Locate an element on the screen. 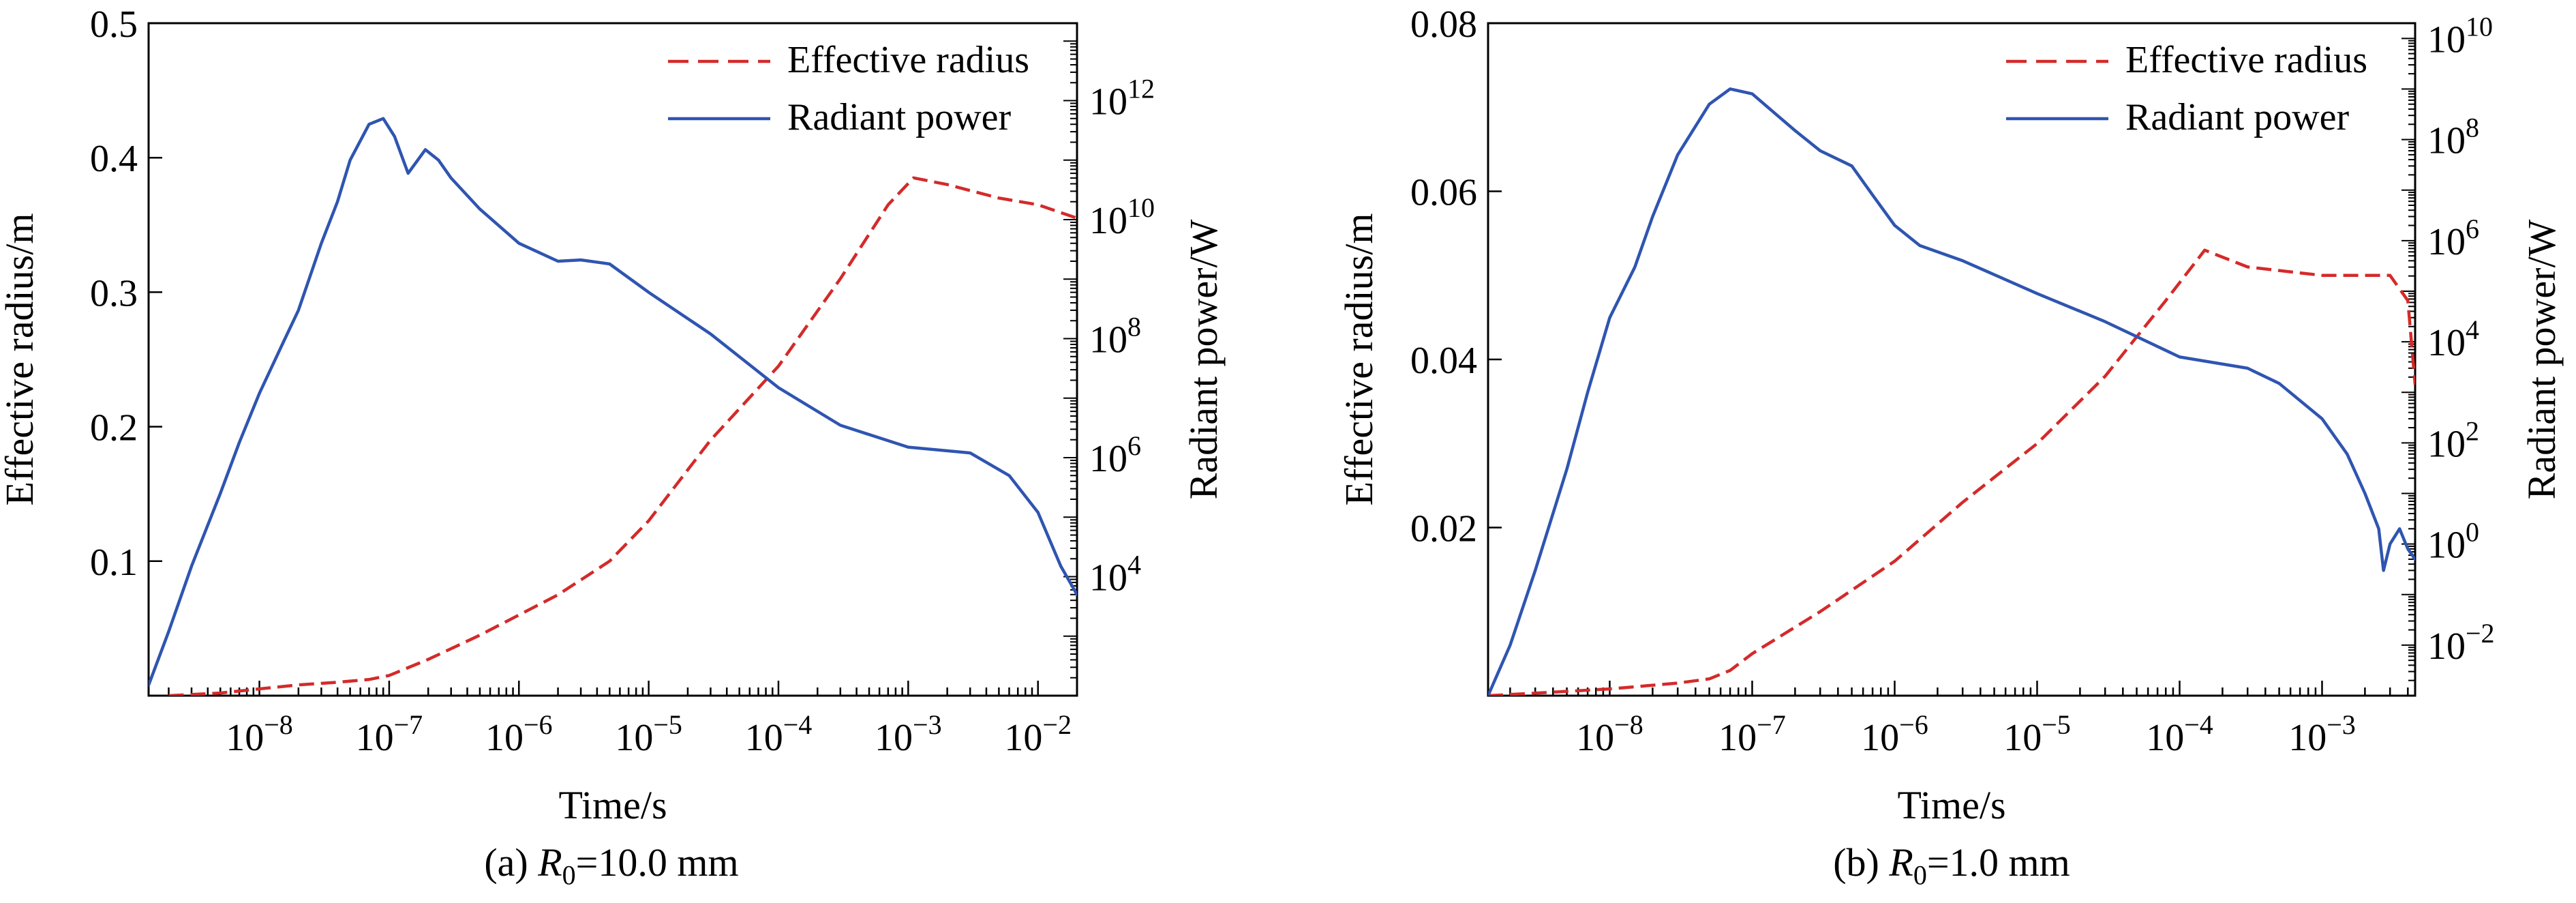 The image size is (2576, 903). x-axis-label-a: Time/s is located at coordinates (612, 805).